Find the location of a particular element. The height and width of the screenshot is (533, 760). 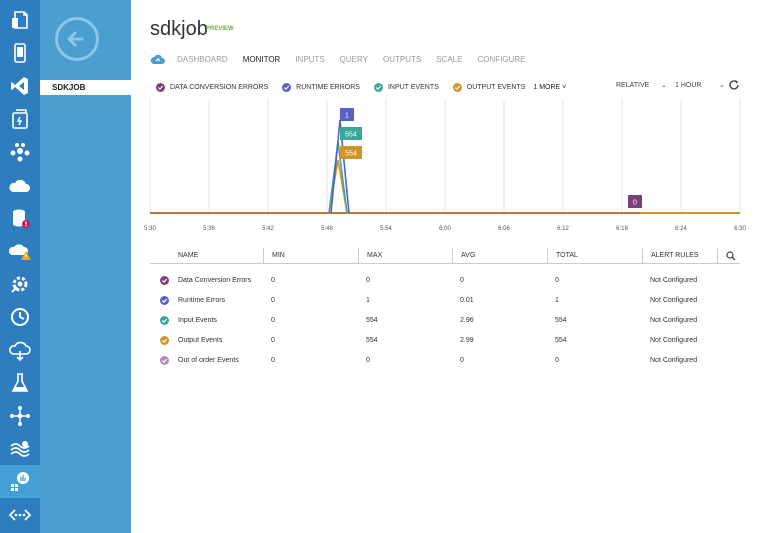

hdinsight-icon is located at coordinates (20, 151).